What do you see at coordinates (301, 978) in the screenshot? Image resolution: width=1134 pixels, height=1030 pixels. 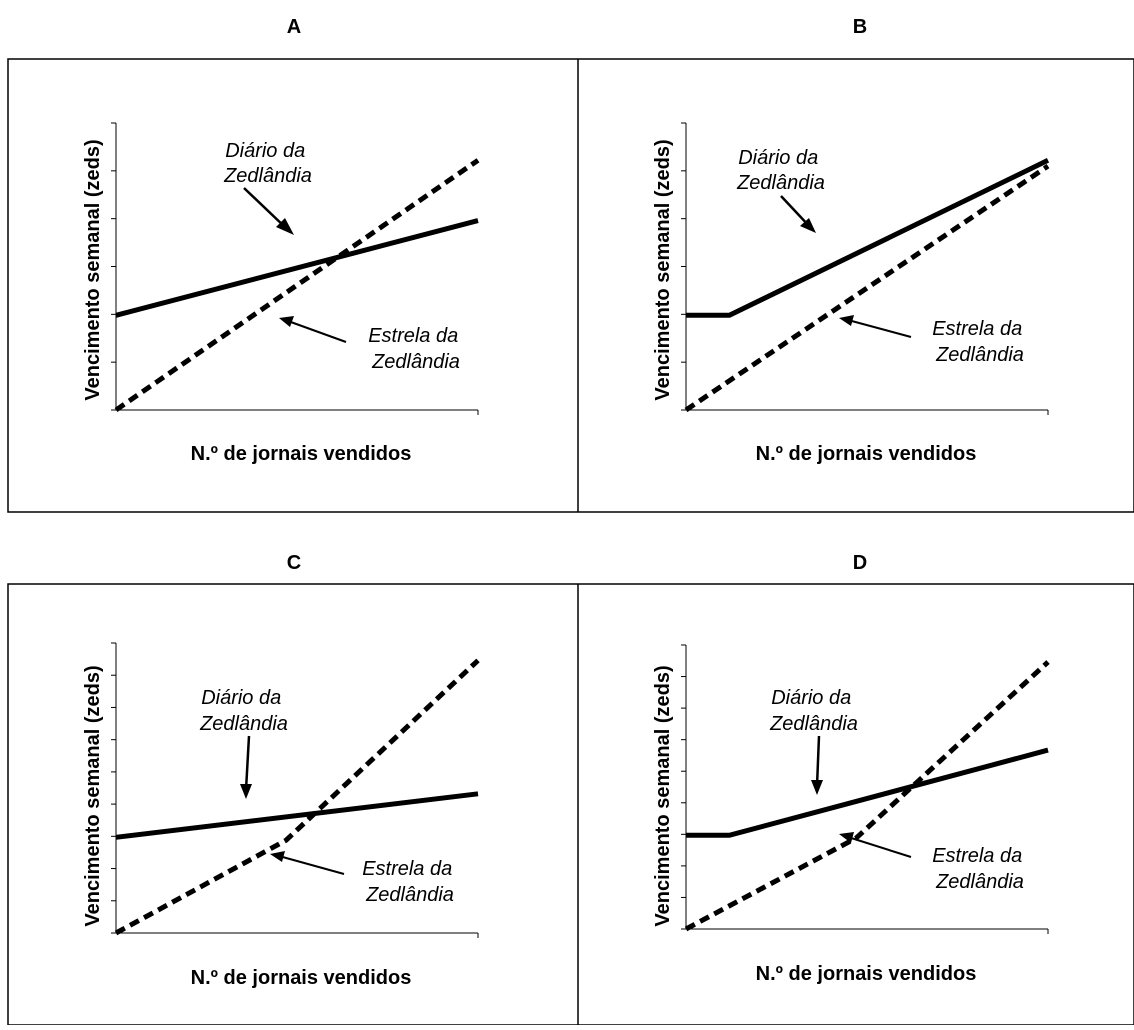 I see `xlabel-c: N.º de jornais vendidos` at bounding box center [301, 978].